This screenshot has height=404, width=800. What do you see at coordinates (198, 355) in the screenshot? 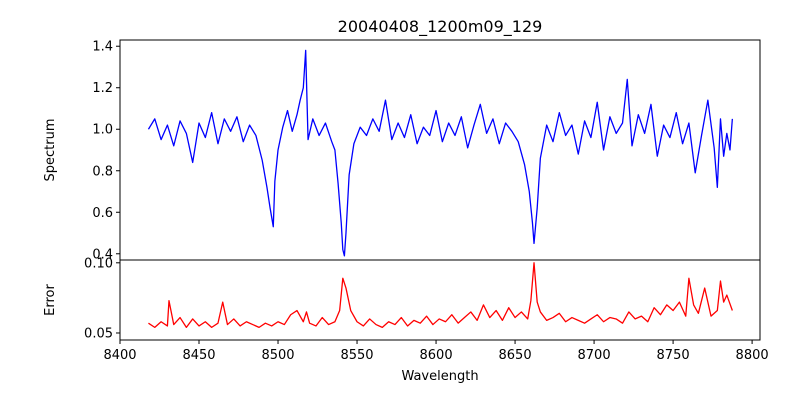
I see `x-tick-label: 8450` at bounding box center [198, 355].